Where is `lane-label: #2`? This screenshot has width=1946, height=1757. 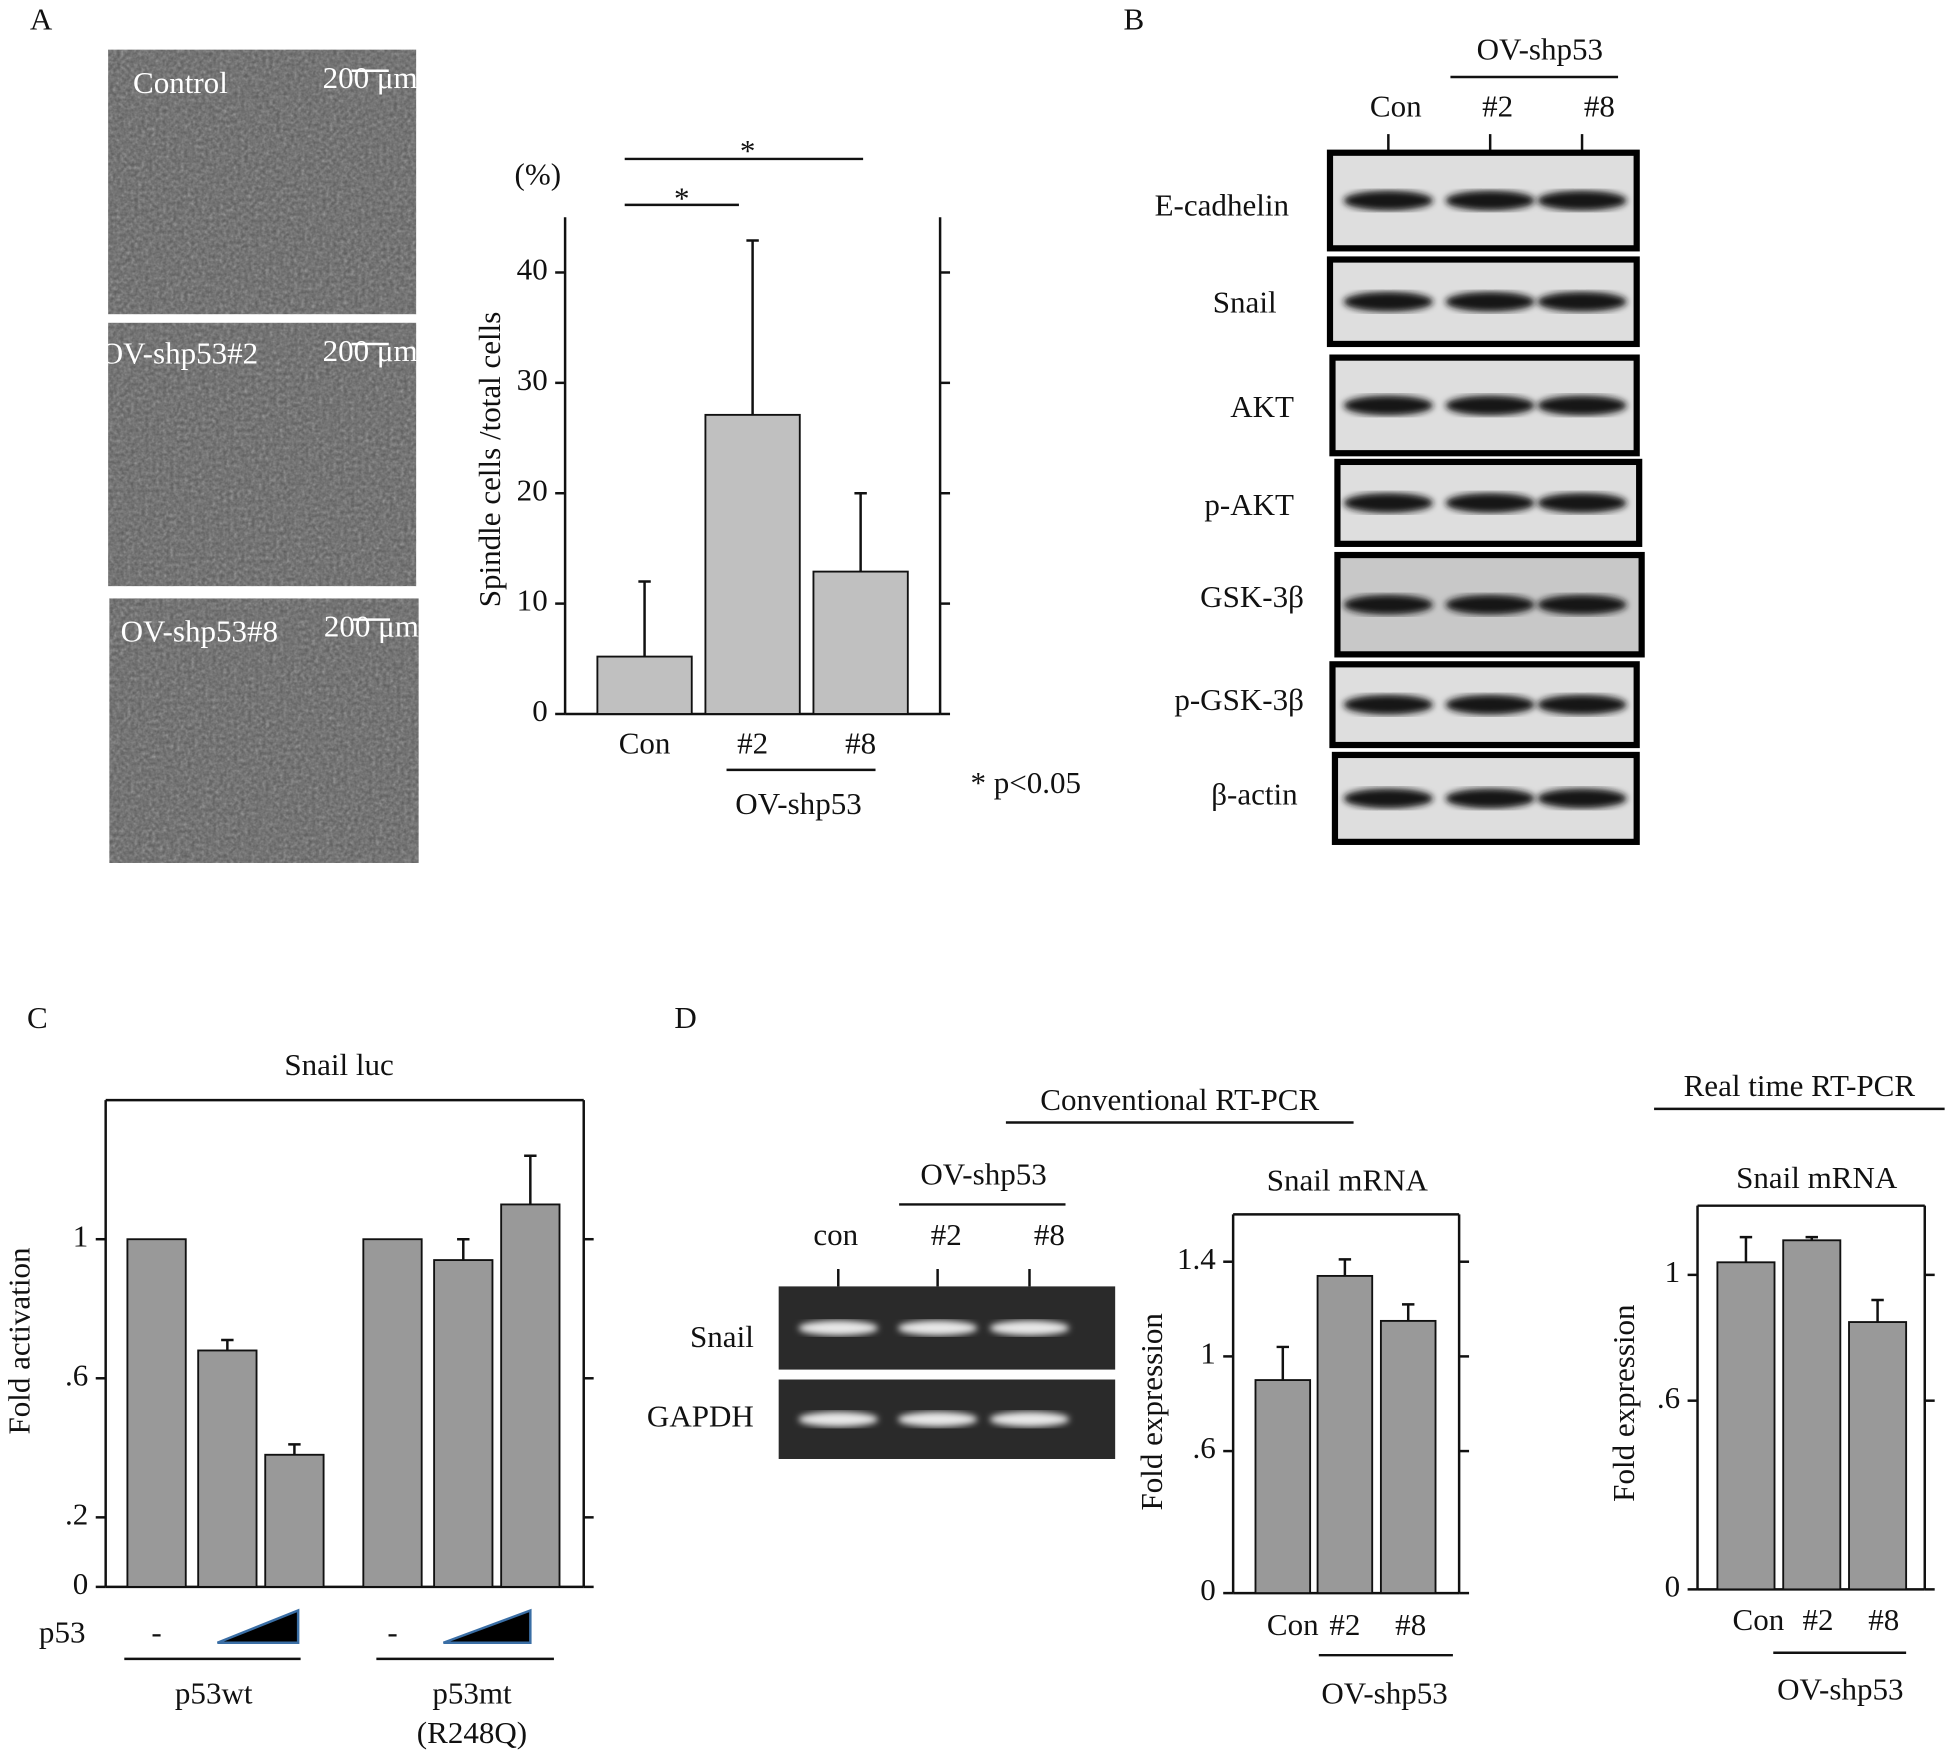 lane-label: #2 is located at coordinates (1497, 105).